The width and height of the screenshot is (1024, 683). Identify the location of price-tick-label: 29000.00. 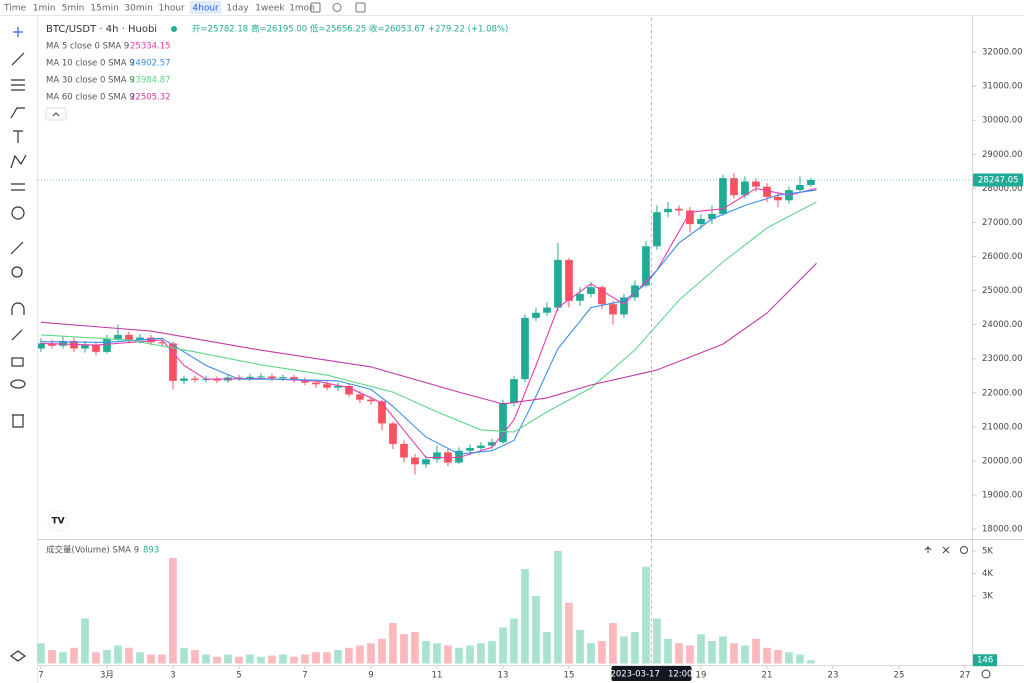
(1002, 155).